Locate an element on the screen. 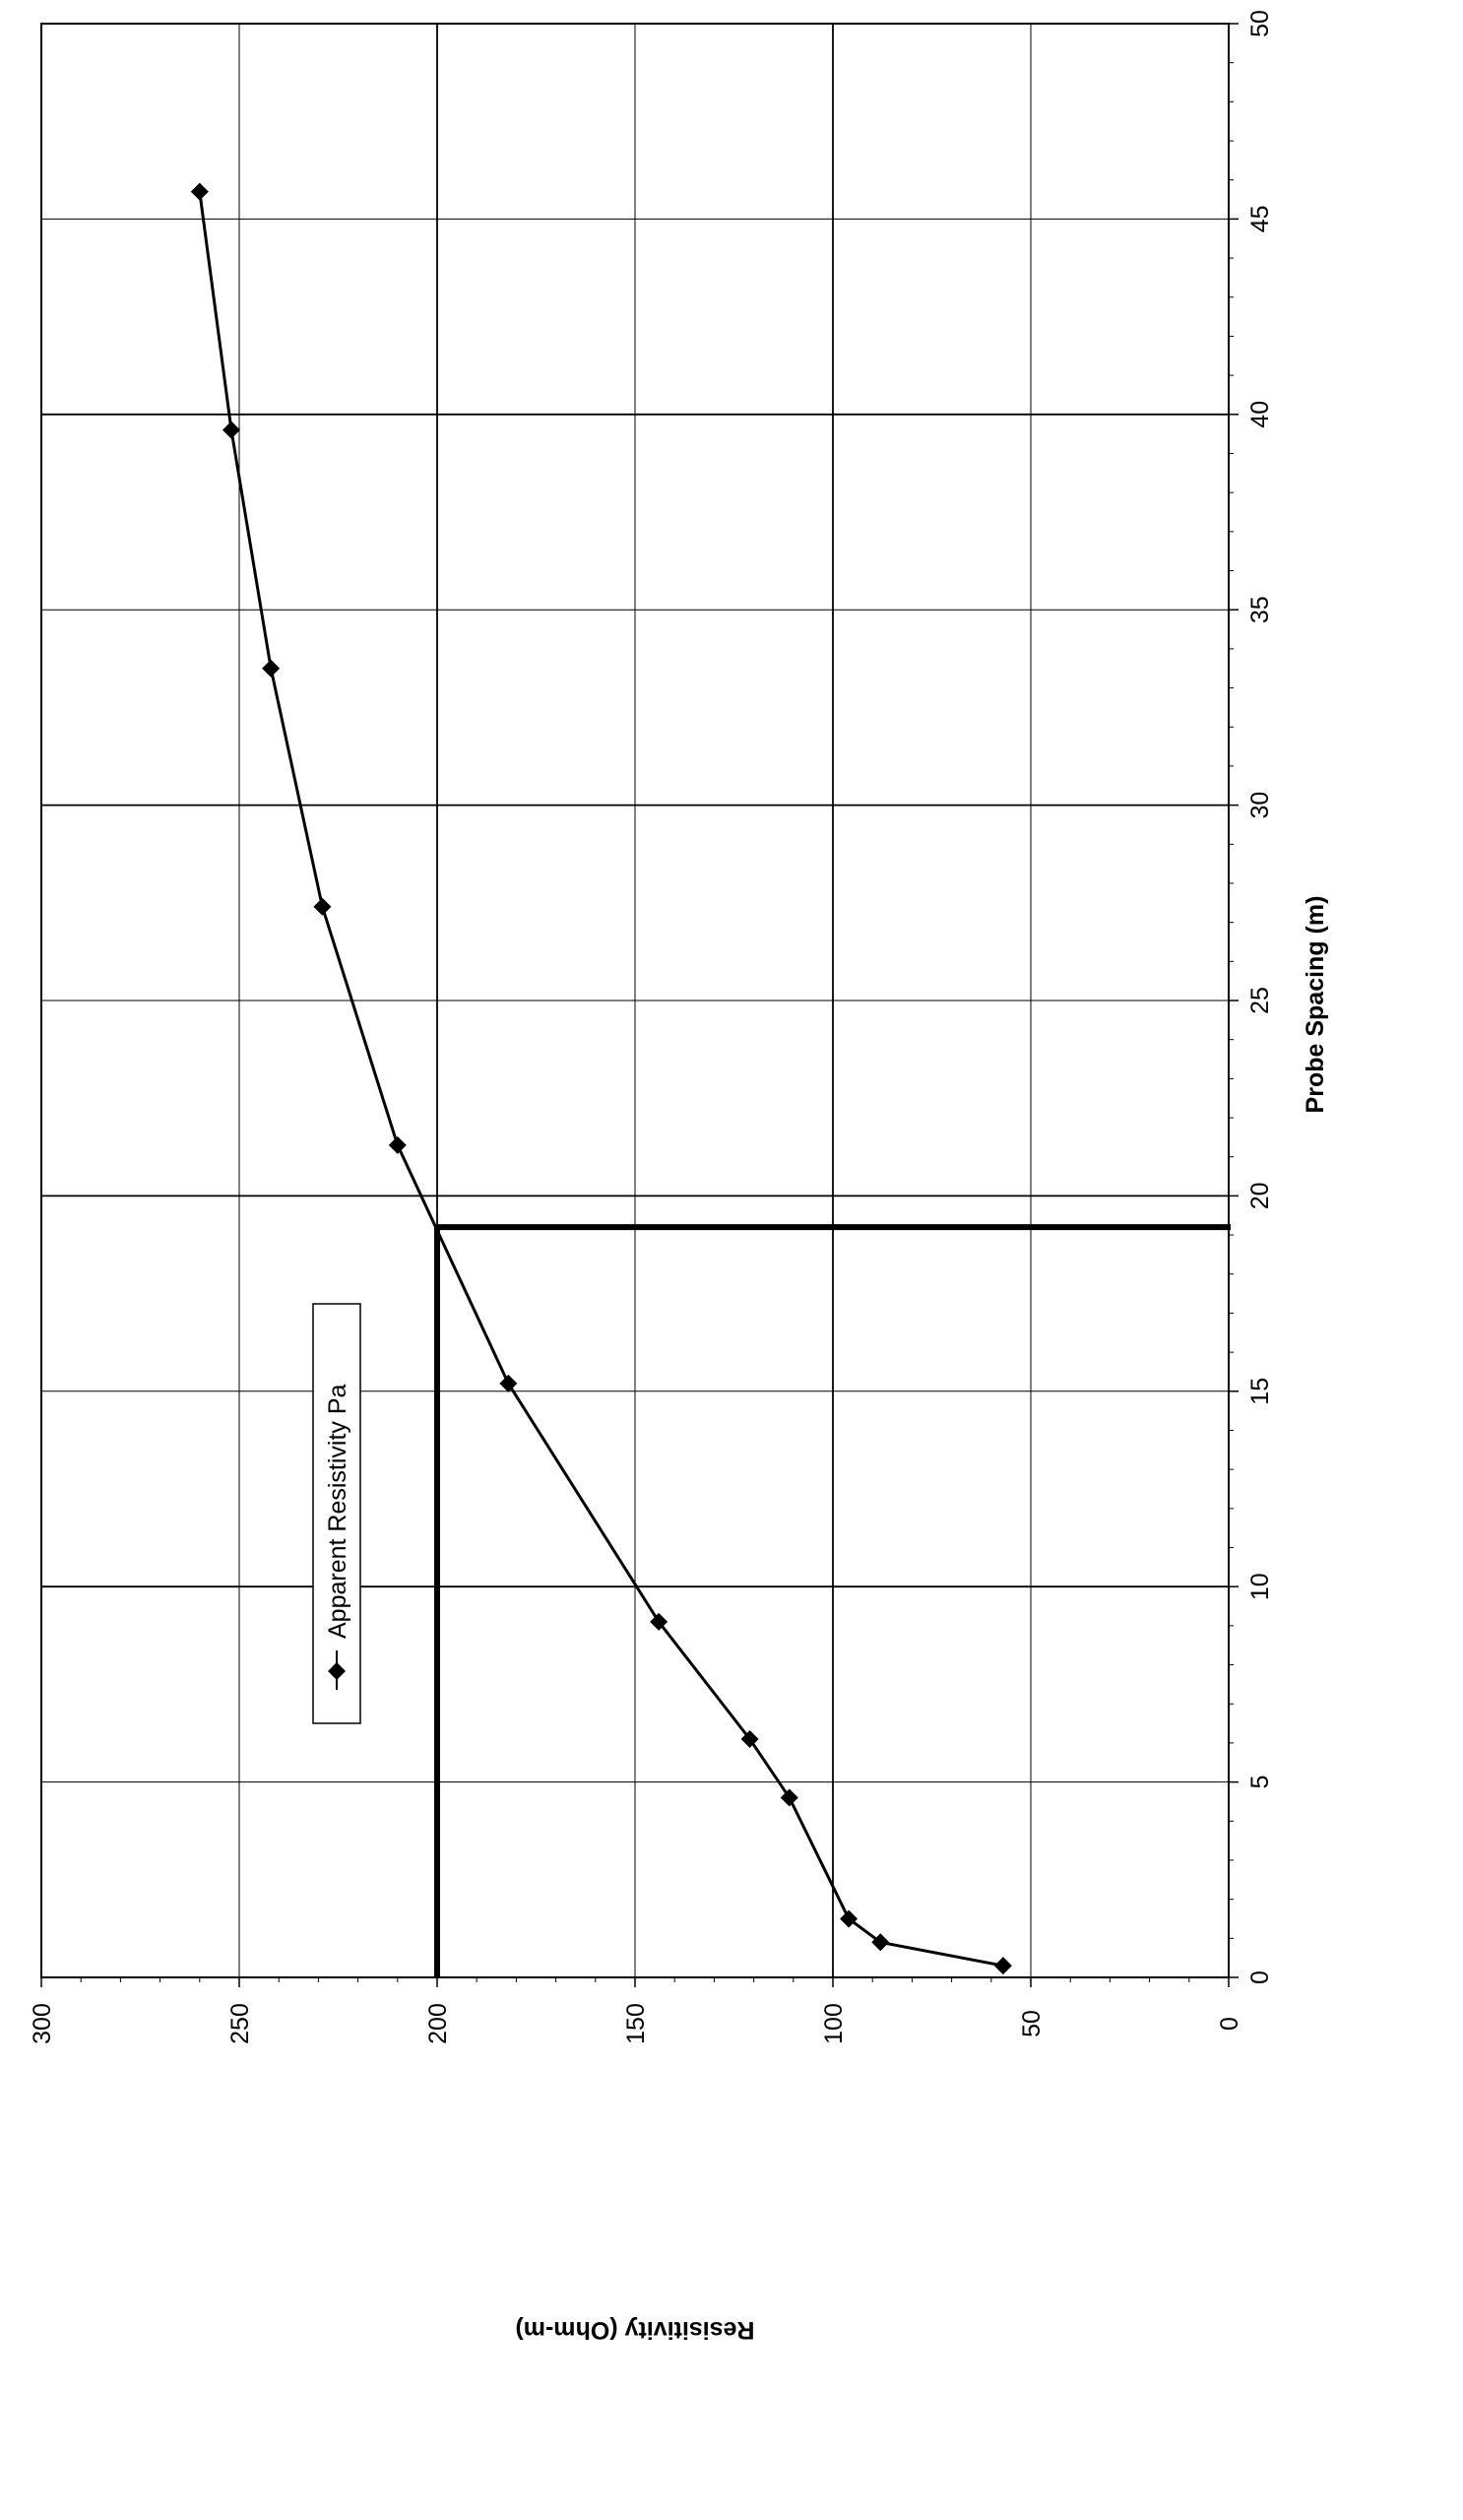 This screenshot has width=1463, height=2520. spacing-tick-label-30: 30 is located at coordinates (1260, 805).